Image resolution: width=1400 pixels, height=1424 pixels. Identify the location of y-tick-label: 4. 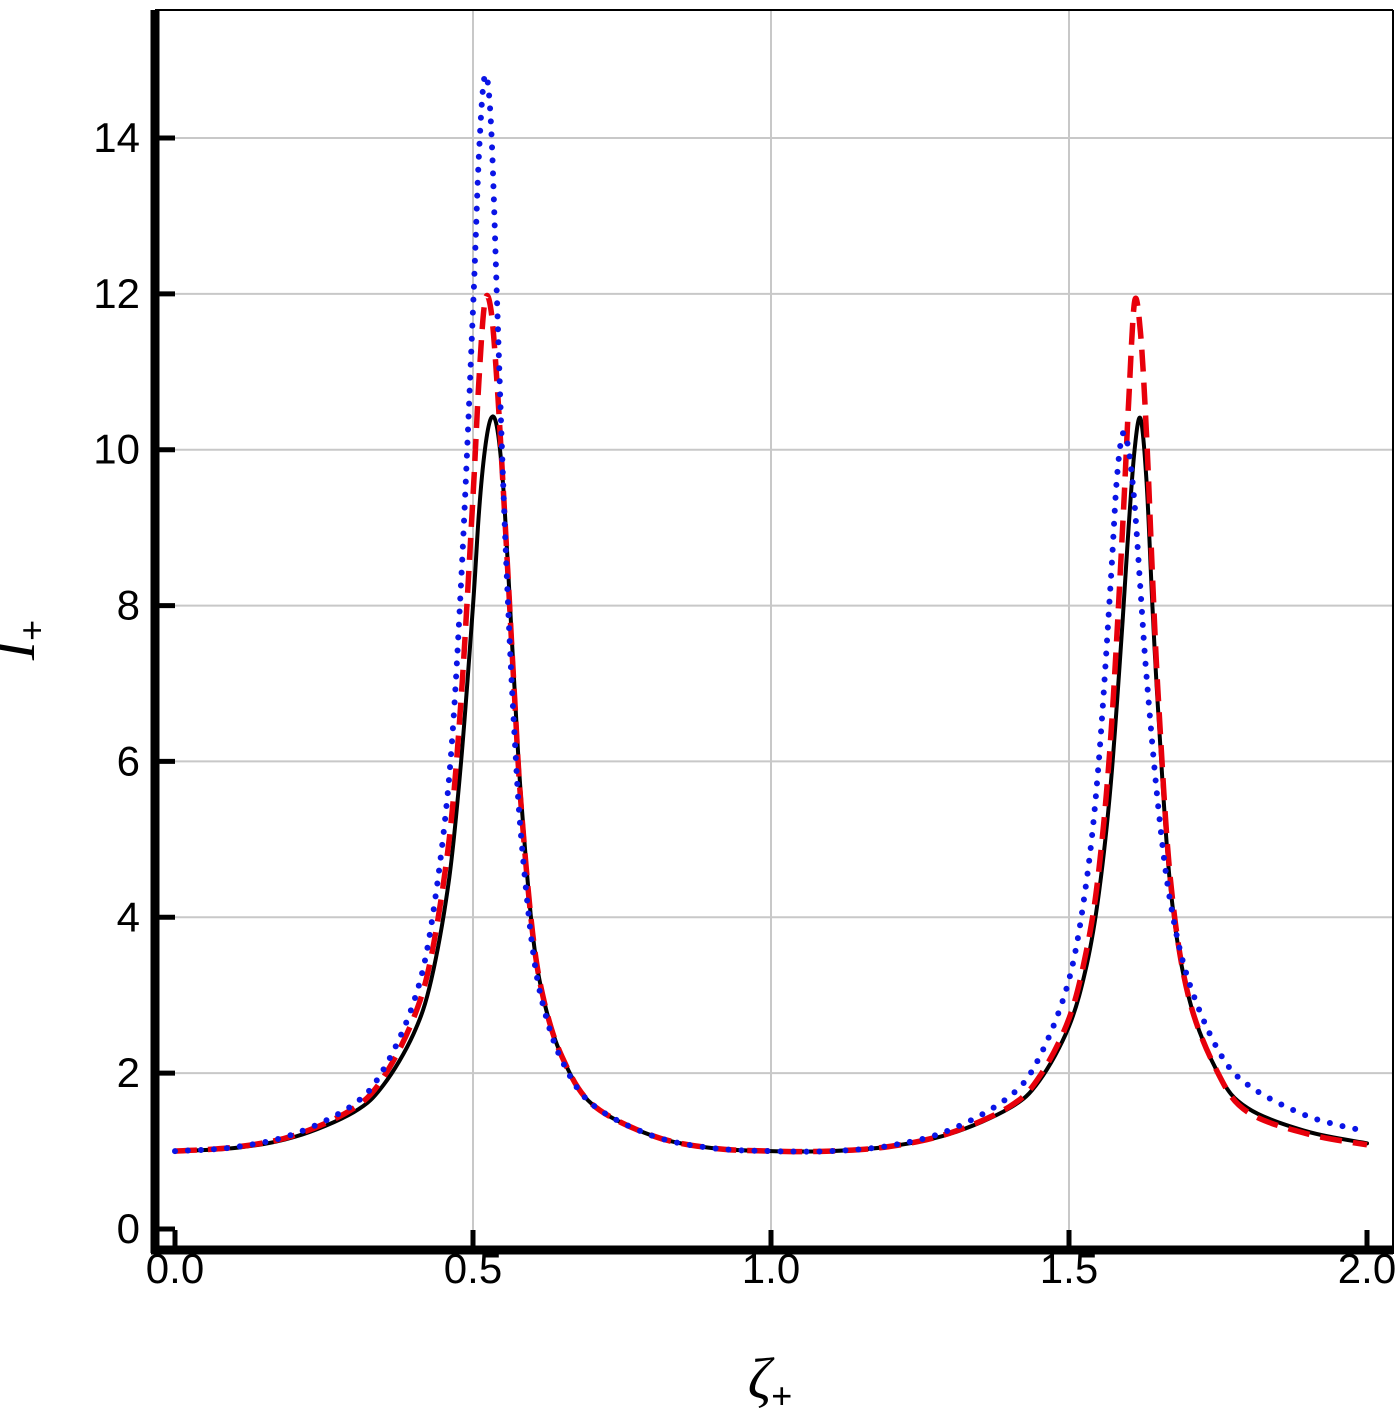
(128, 916).